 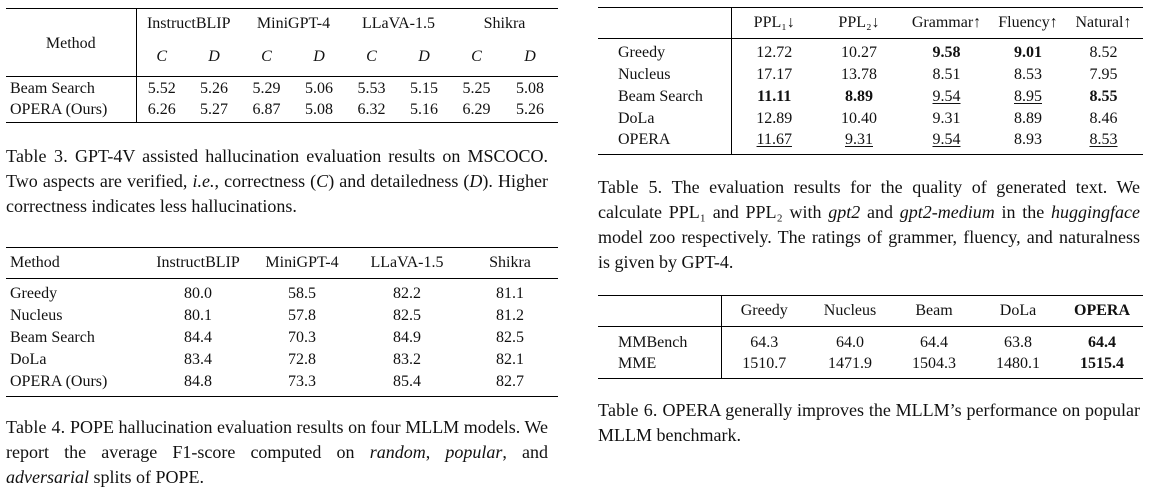 I want to click on column-header: PPL₁↓, so click(x=774, y=22).